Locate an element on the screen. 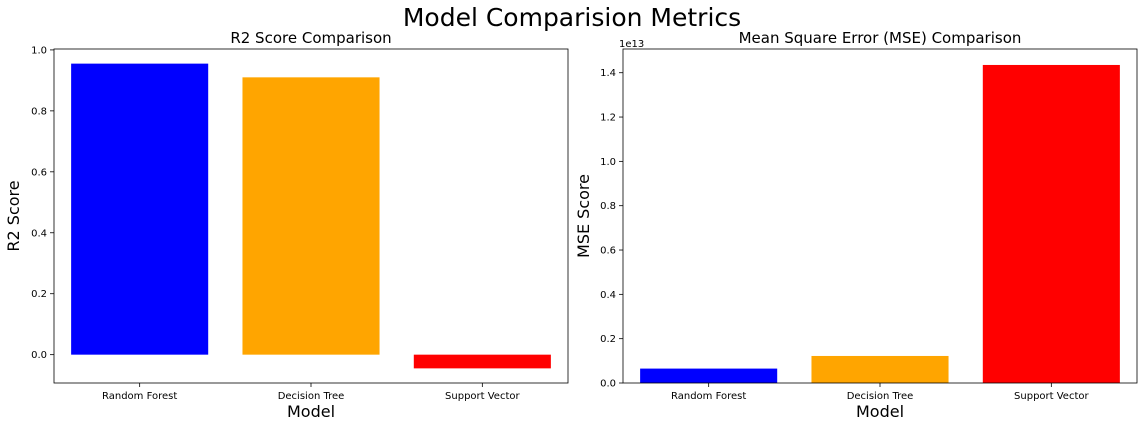 The height and width of the screenshot is (430, 1144). y-tick-label: 1.4 is located at coordinates (608, 73).